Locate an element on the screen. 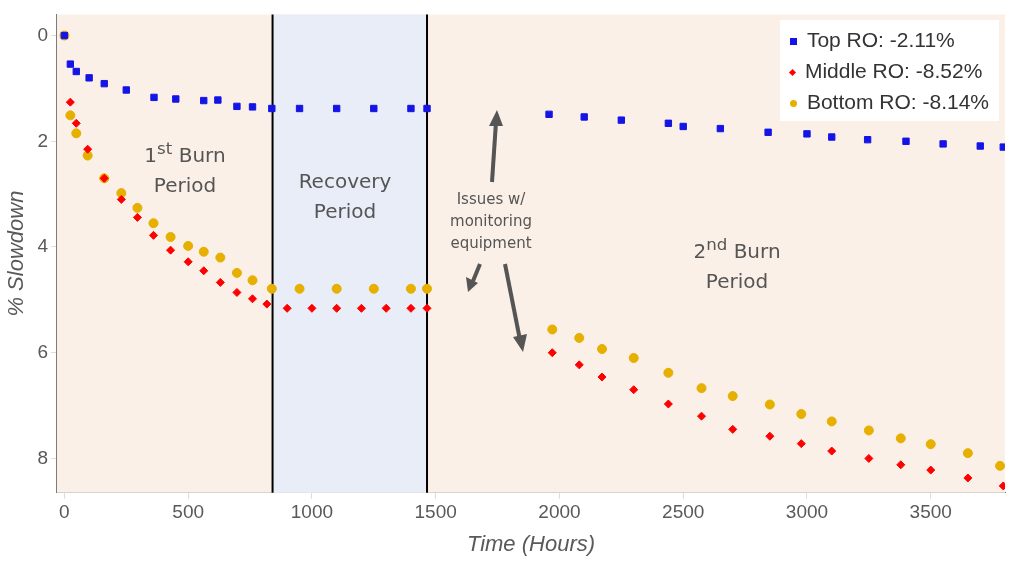  x-tick-label: 3500 is located at coordinates (930, 512).